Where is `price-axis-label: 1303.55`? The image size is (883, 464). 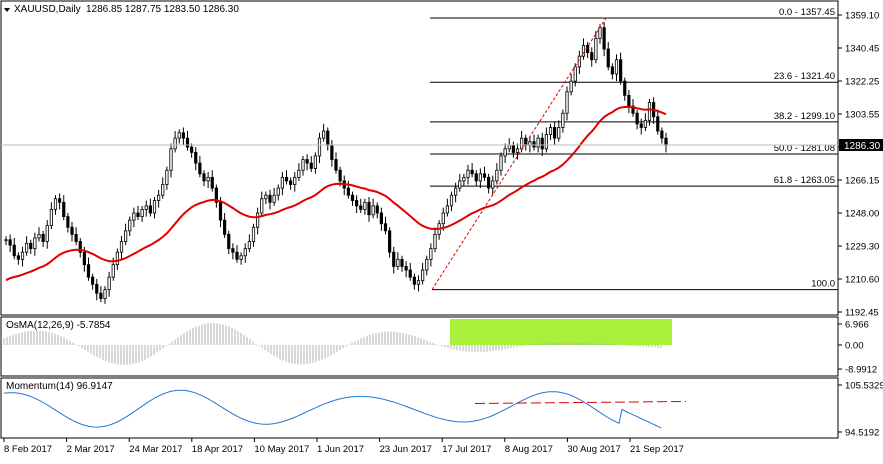
price-axis-label: 1303.55 is located at coordinates (862, 115).